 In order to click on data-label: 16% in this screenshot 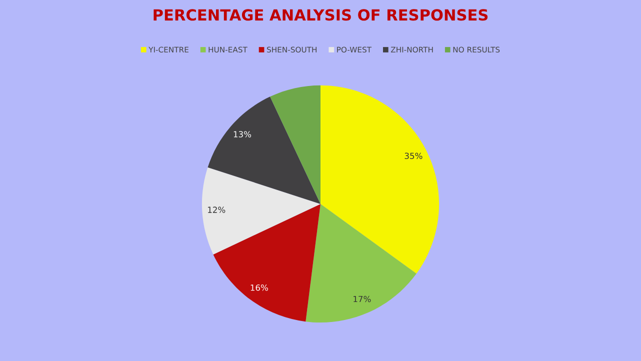, I will do `click(259, 287)`.